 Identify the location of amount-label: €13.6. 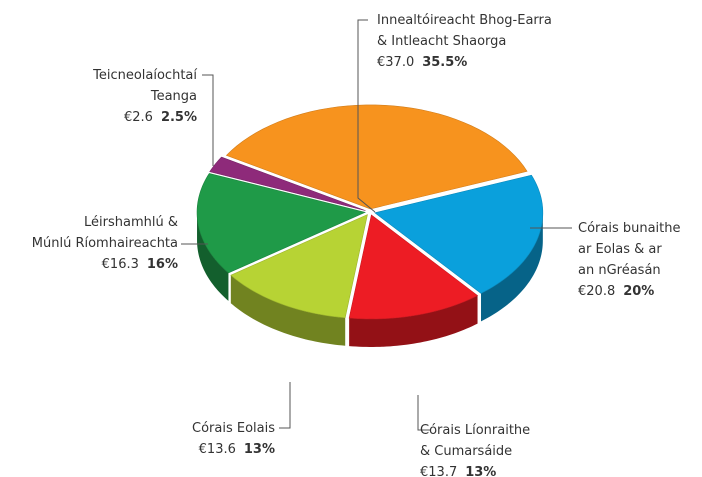
(217, 449).